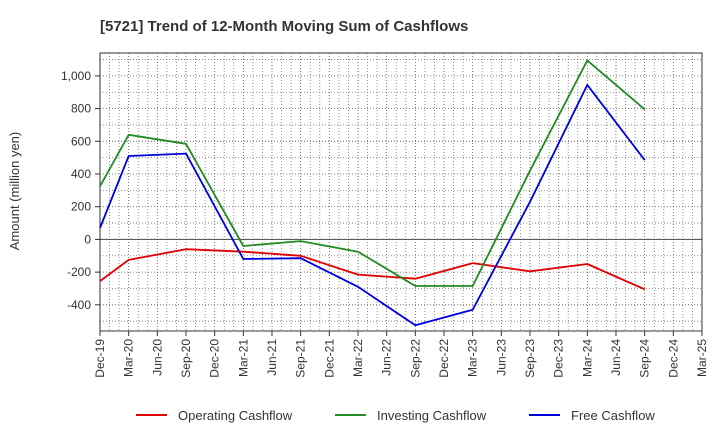 This screenshot has width=720, height=440. Describe the element at coordinates (559, 358) in the screenshot. I see `x-tick-label: Dec-23` at that location.